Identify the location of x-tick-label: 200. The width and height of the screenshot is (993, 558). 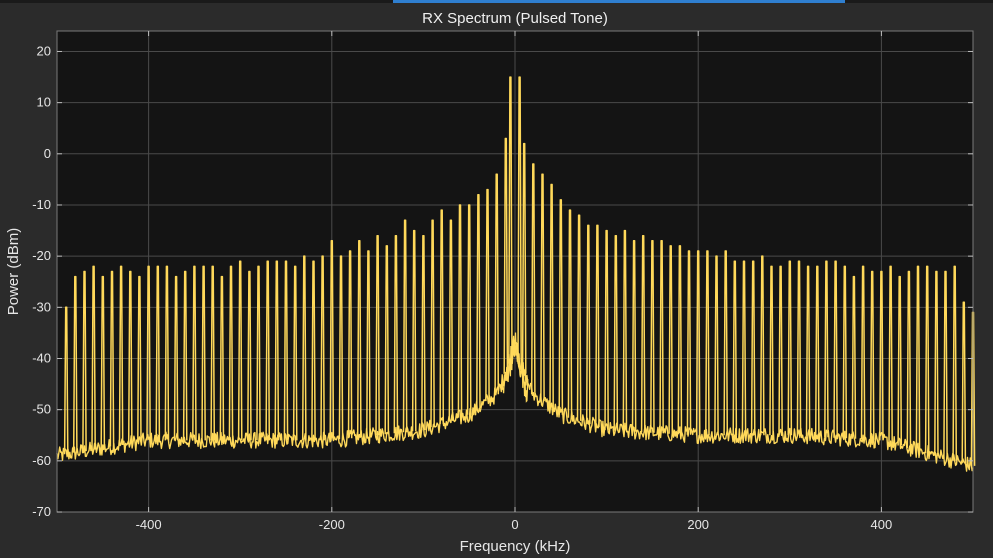
(698, 524).